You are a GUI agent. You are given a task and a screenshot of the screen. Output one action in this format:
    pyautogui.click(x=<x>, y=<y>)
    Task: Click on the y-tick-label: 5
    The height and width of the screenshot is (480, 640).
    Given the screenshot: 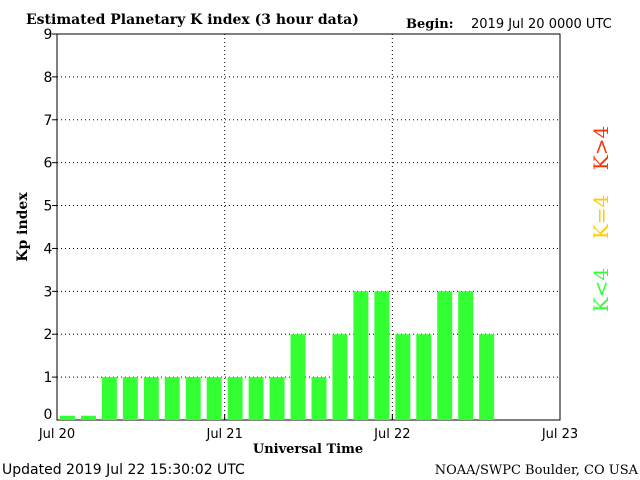 What is the action you would take?
    pyautogui.click(x=48, y=207)
    